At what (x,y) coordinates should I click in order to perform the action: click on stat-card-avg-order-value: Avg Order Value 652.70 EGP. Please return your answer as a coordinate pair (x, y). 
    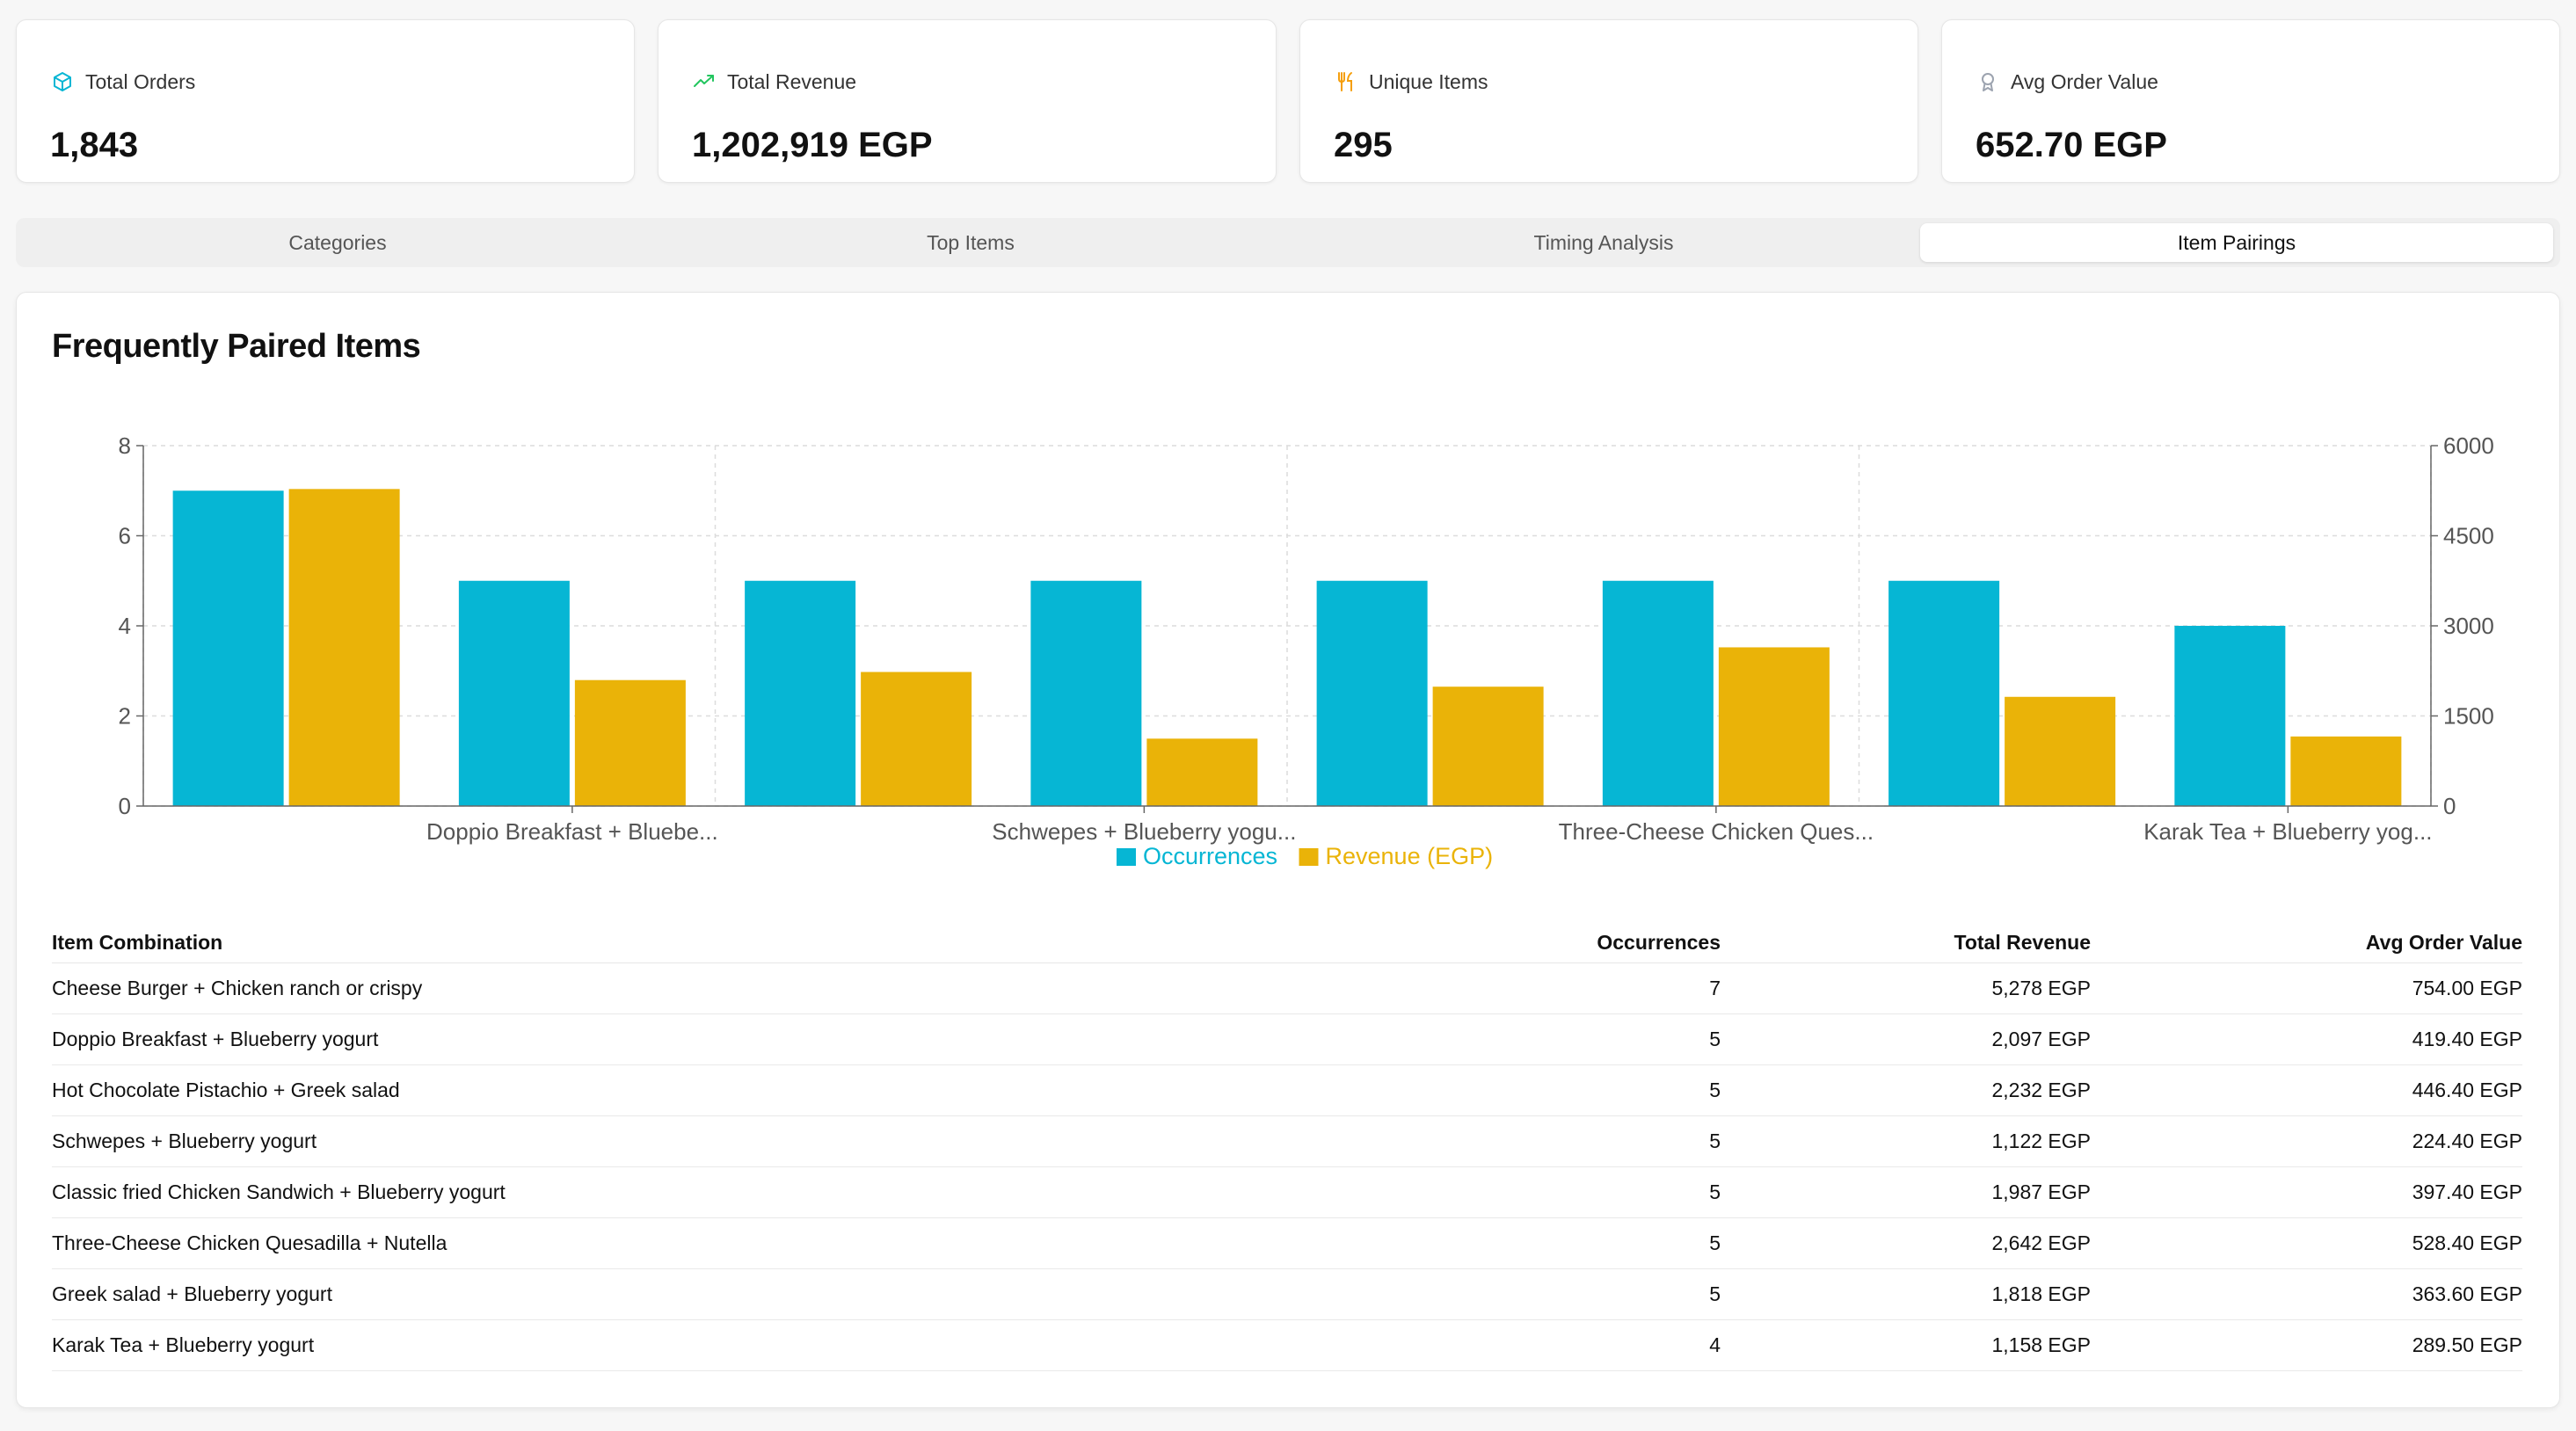
    Looking at the image, I should click on (2250, 101).